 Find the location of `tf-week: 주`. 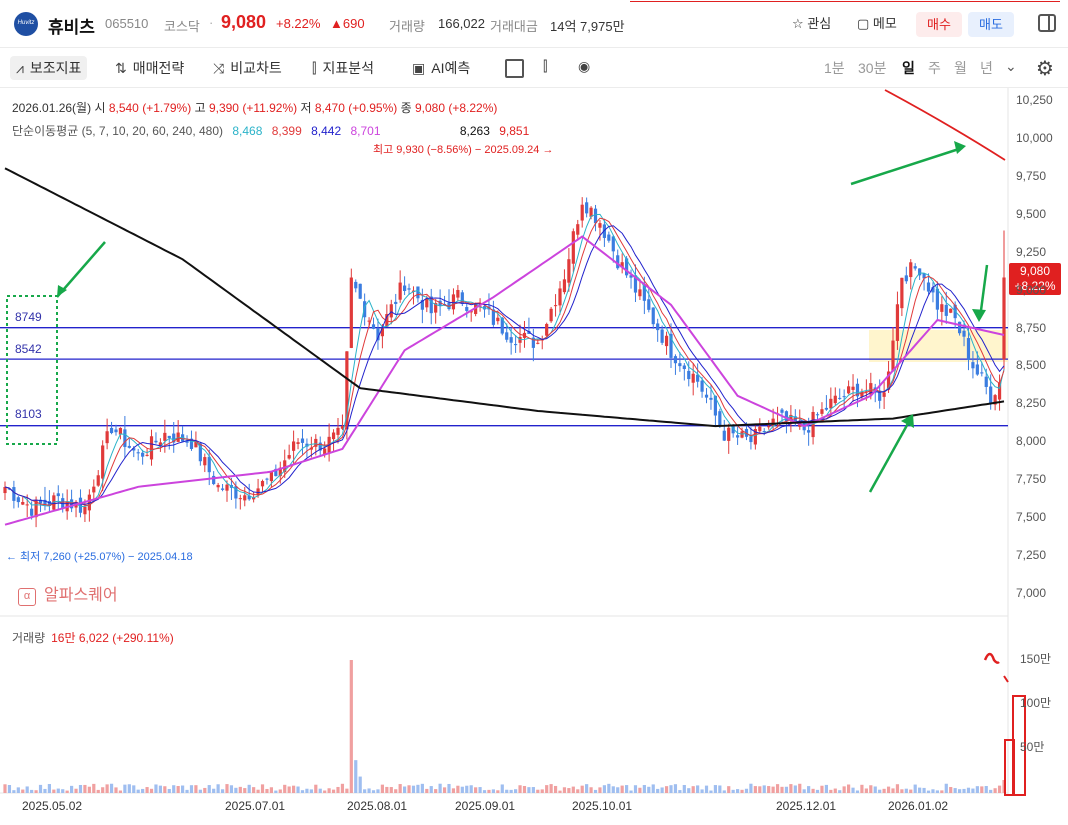

tf-week: 주 is located at coordinates (934, 68).